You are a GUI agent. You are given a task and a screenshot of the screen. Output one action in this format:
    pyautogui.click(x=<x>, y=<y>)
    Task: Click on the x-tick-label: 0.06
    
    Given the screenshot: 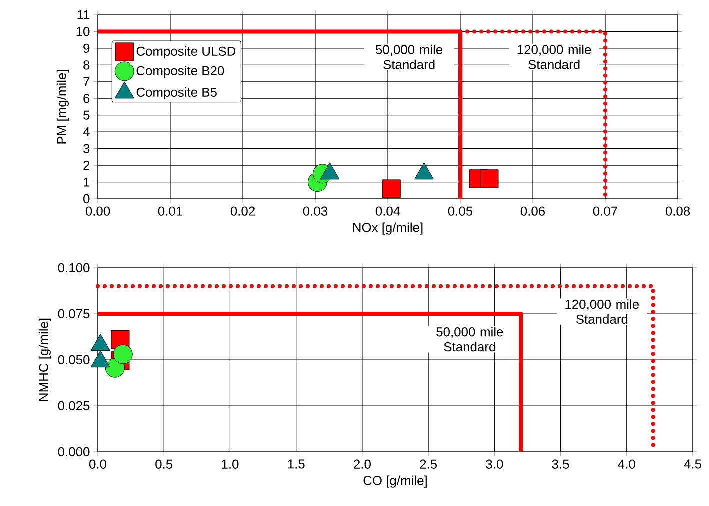 What is the action you would take?
    pyautogui.click(x=533, y=211)
    